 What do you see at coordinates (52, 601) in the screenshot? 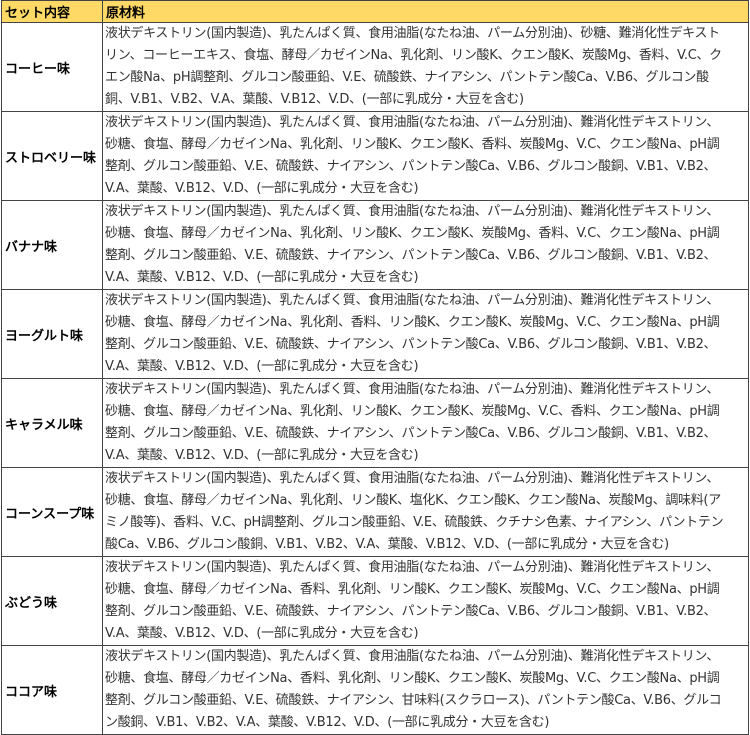
I see `flavor-cell: ぶどう味` at bounding box center [52, 601].